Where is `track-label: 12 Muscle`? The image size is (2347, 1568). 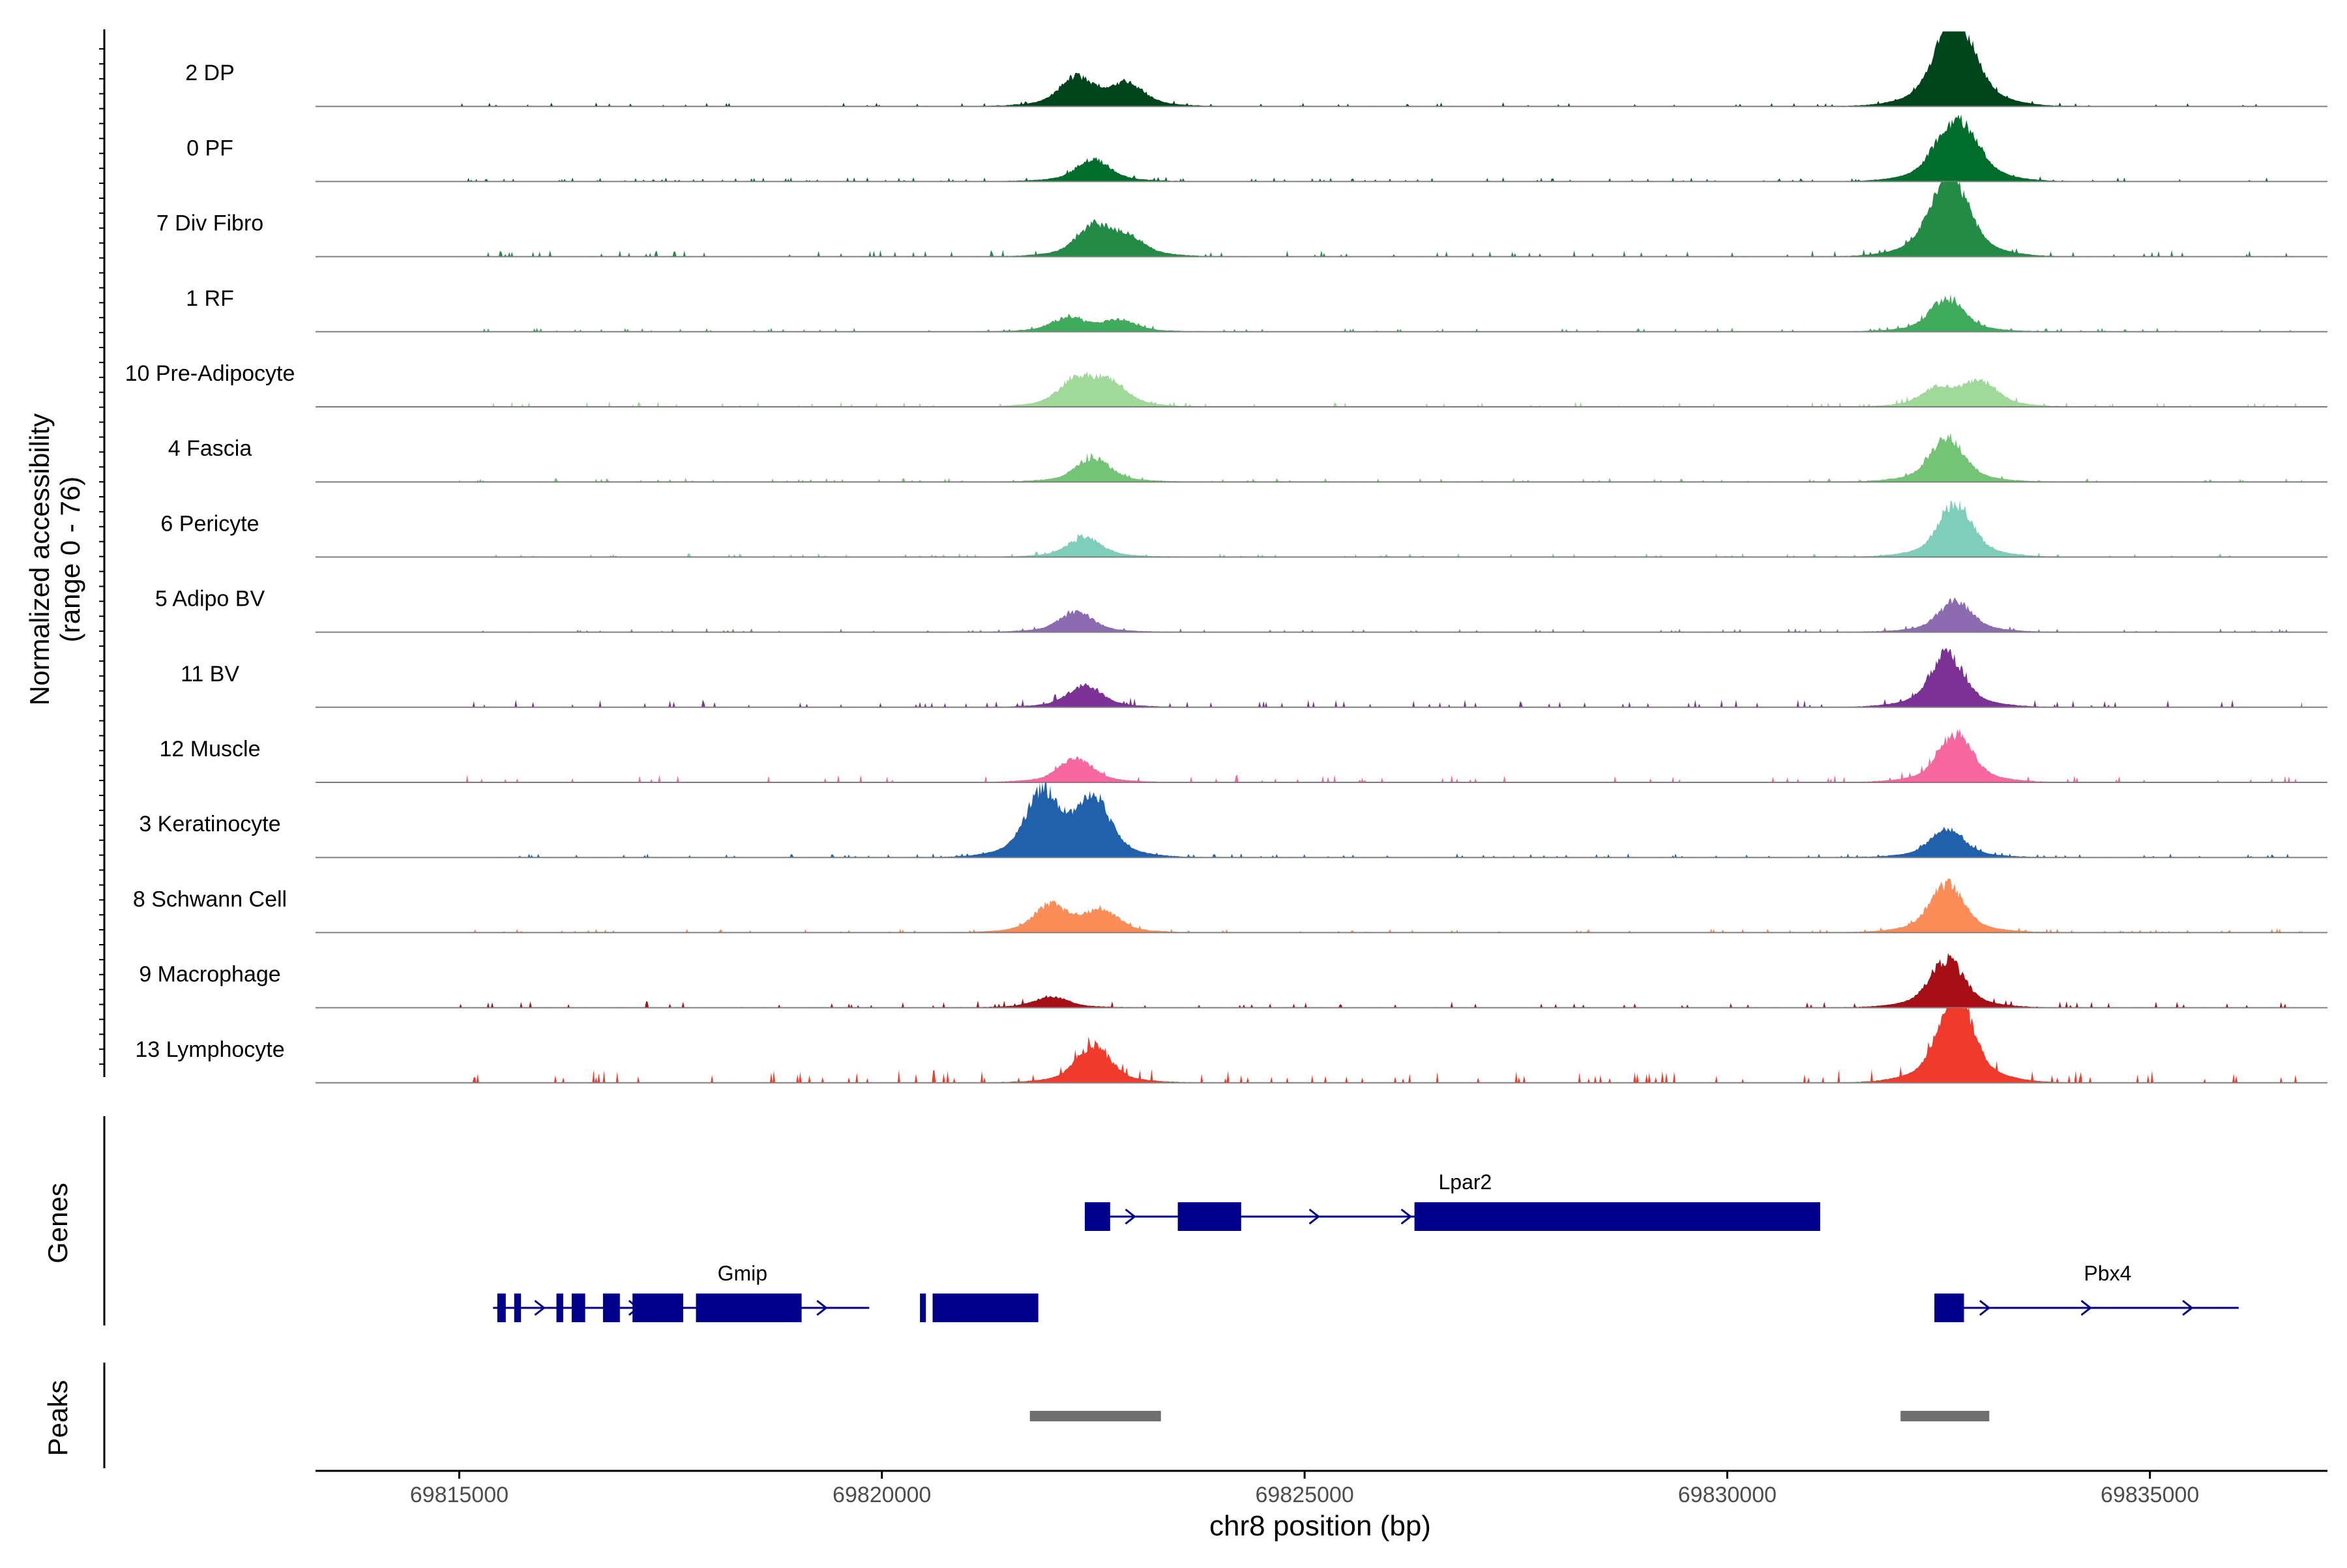 track-label: 12 Muscle is located at coordinates (210, 750).